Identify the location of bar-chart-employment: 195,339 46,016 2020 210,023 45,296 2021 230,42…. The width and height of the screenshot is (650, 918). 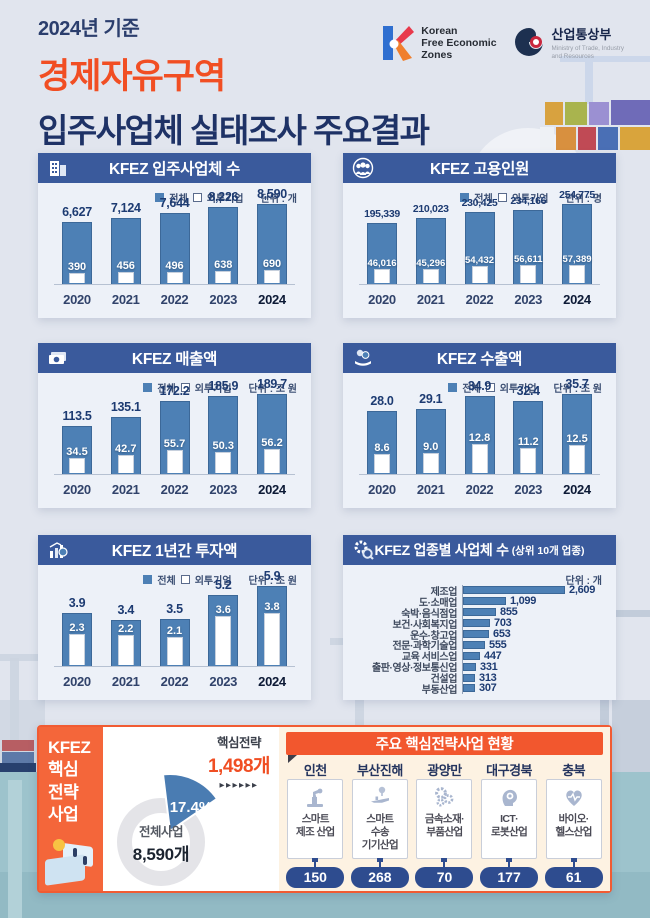
(479, 248).